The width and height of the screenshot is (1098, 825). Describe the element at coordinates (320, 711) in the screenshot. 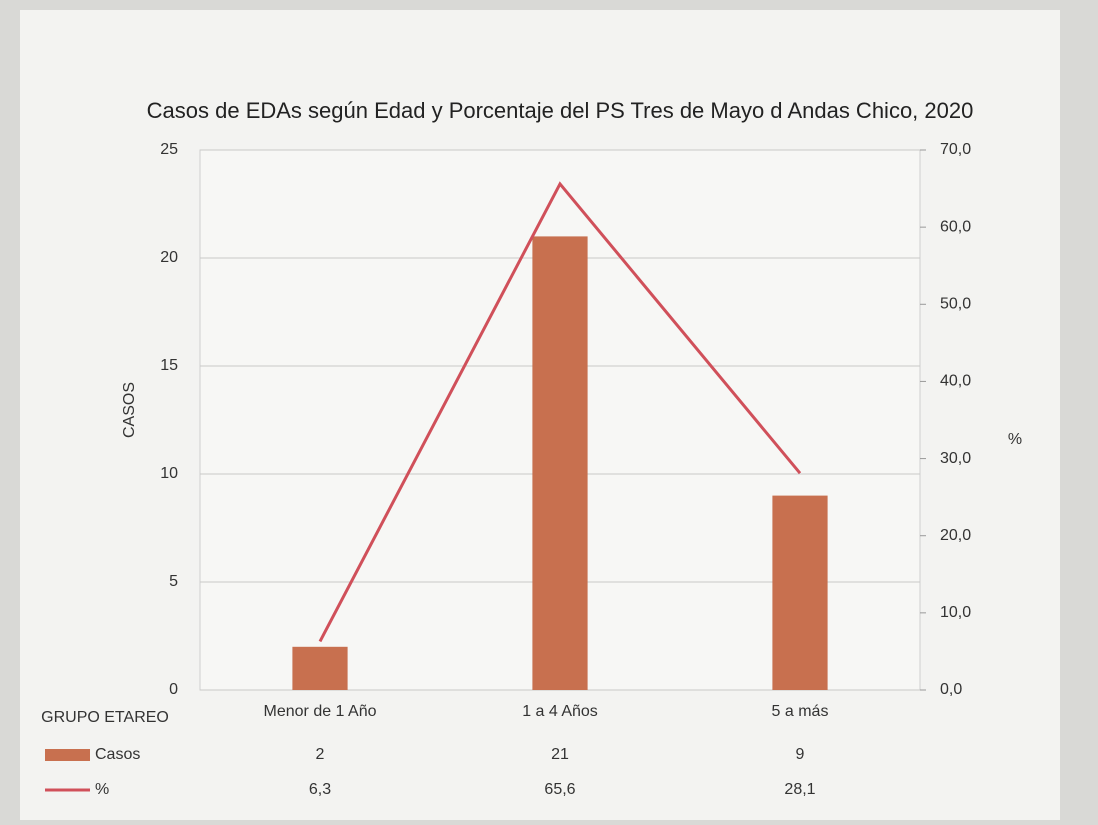

I see `x-tick-label: Menor de 1 Año` at that location.